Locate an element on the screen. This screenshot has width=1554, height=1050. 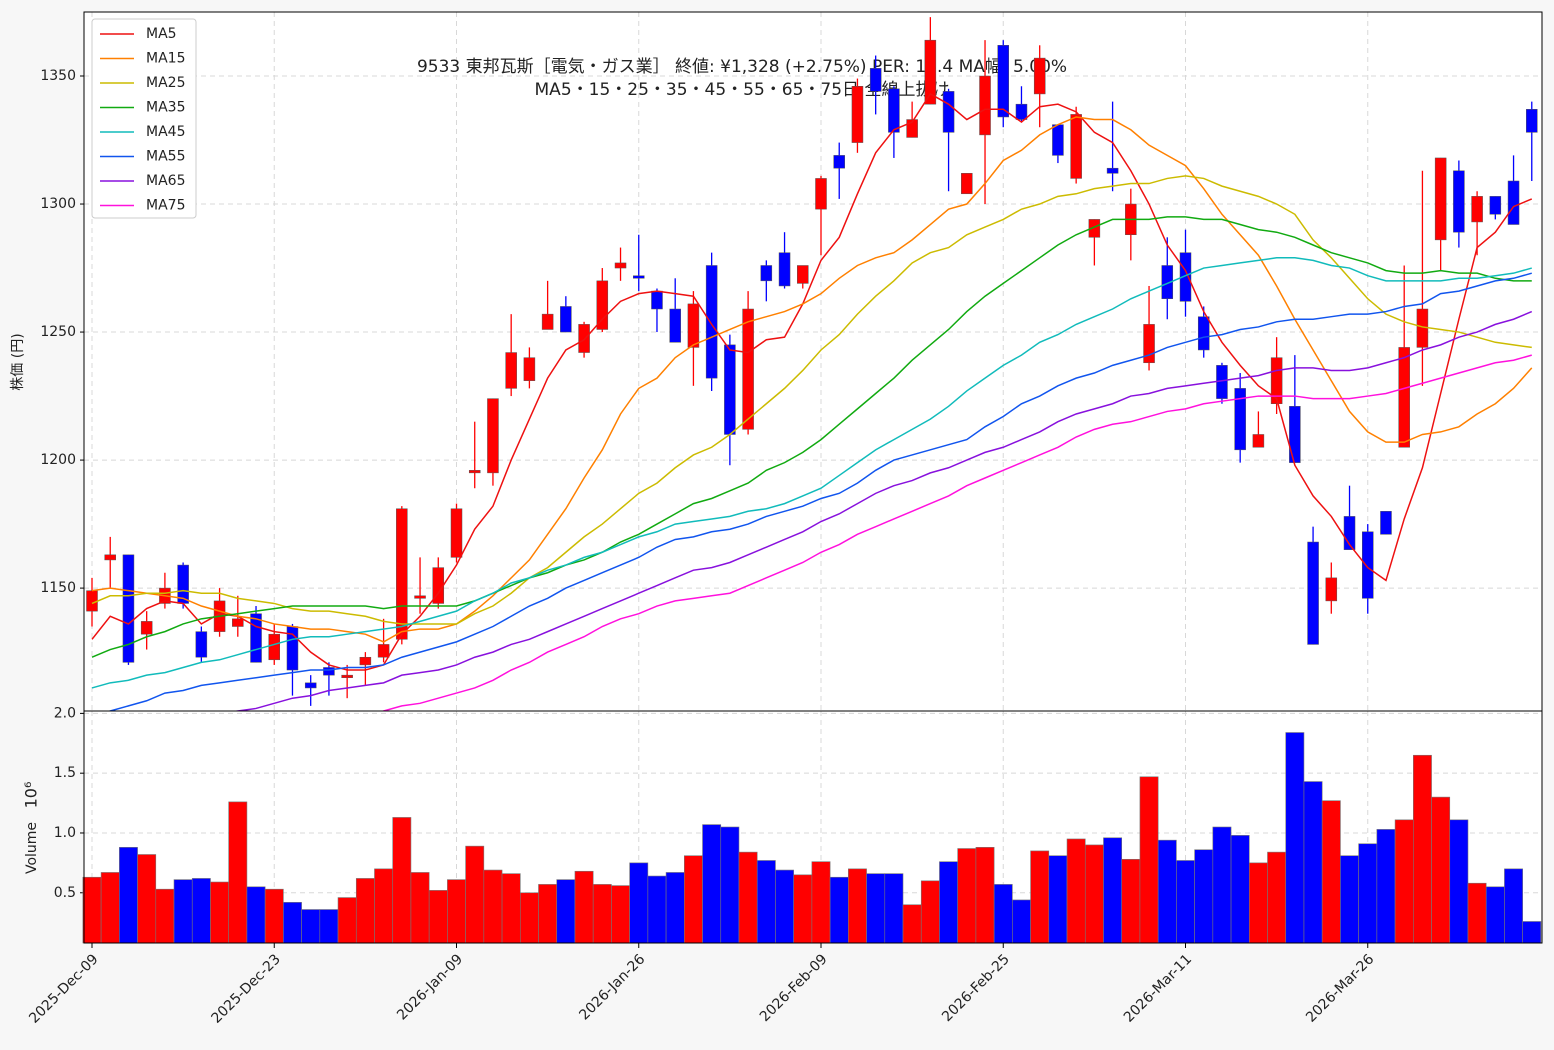
x-tick-label: 2026-Mar-11 is located at coordinates (1158, 988).